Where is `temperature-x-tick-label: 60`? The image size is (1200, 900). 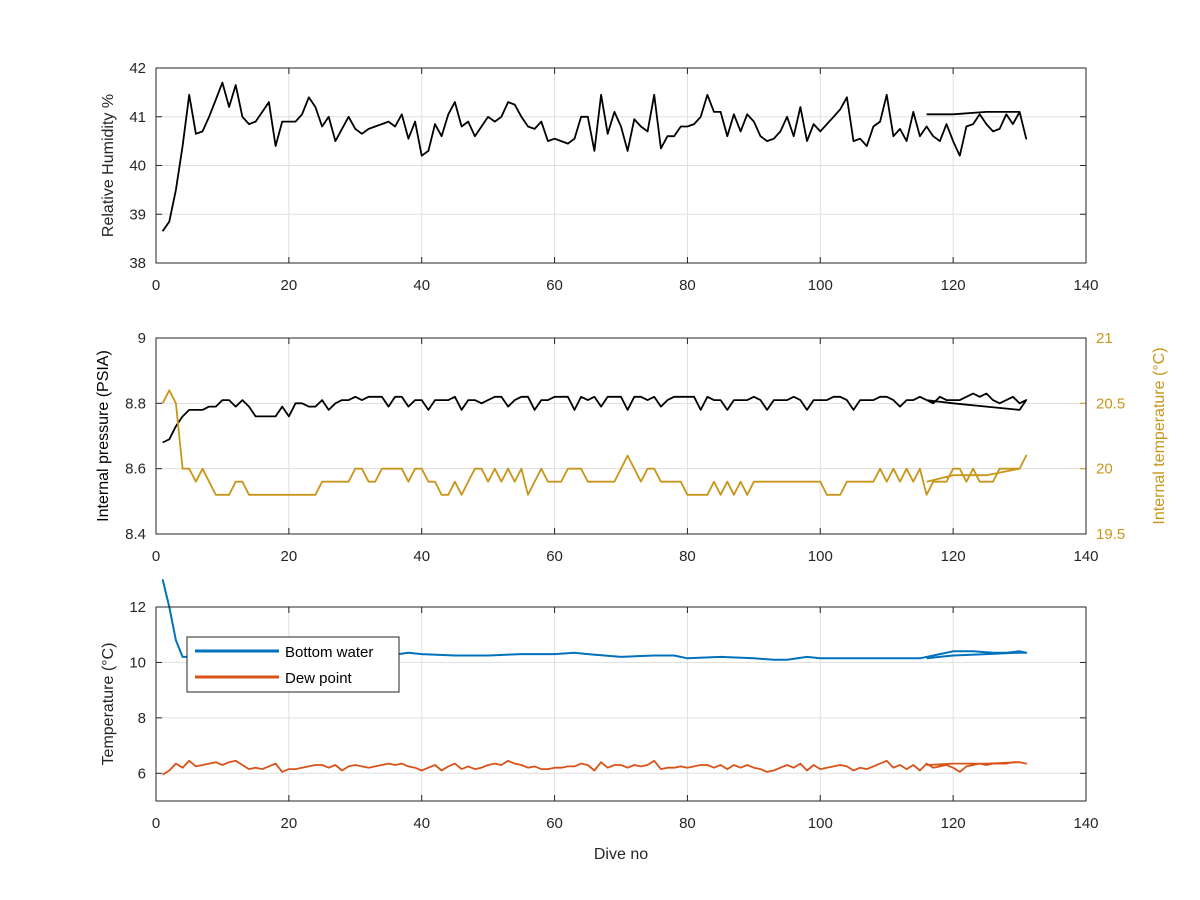 temperature-x-tick-label: 60 is located at coordinates (554, 823).